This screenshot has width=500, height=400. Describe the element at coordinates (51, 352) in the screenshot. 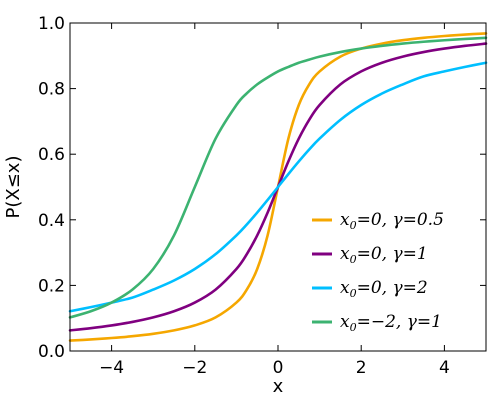

I see `y-tick-label: 0.0` at that location.